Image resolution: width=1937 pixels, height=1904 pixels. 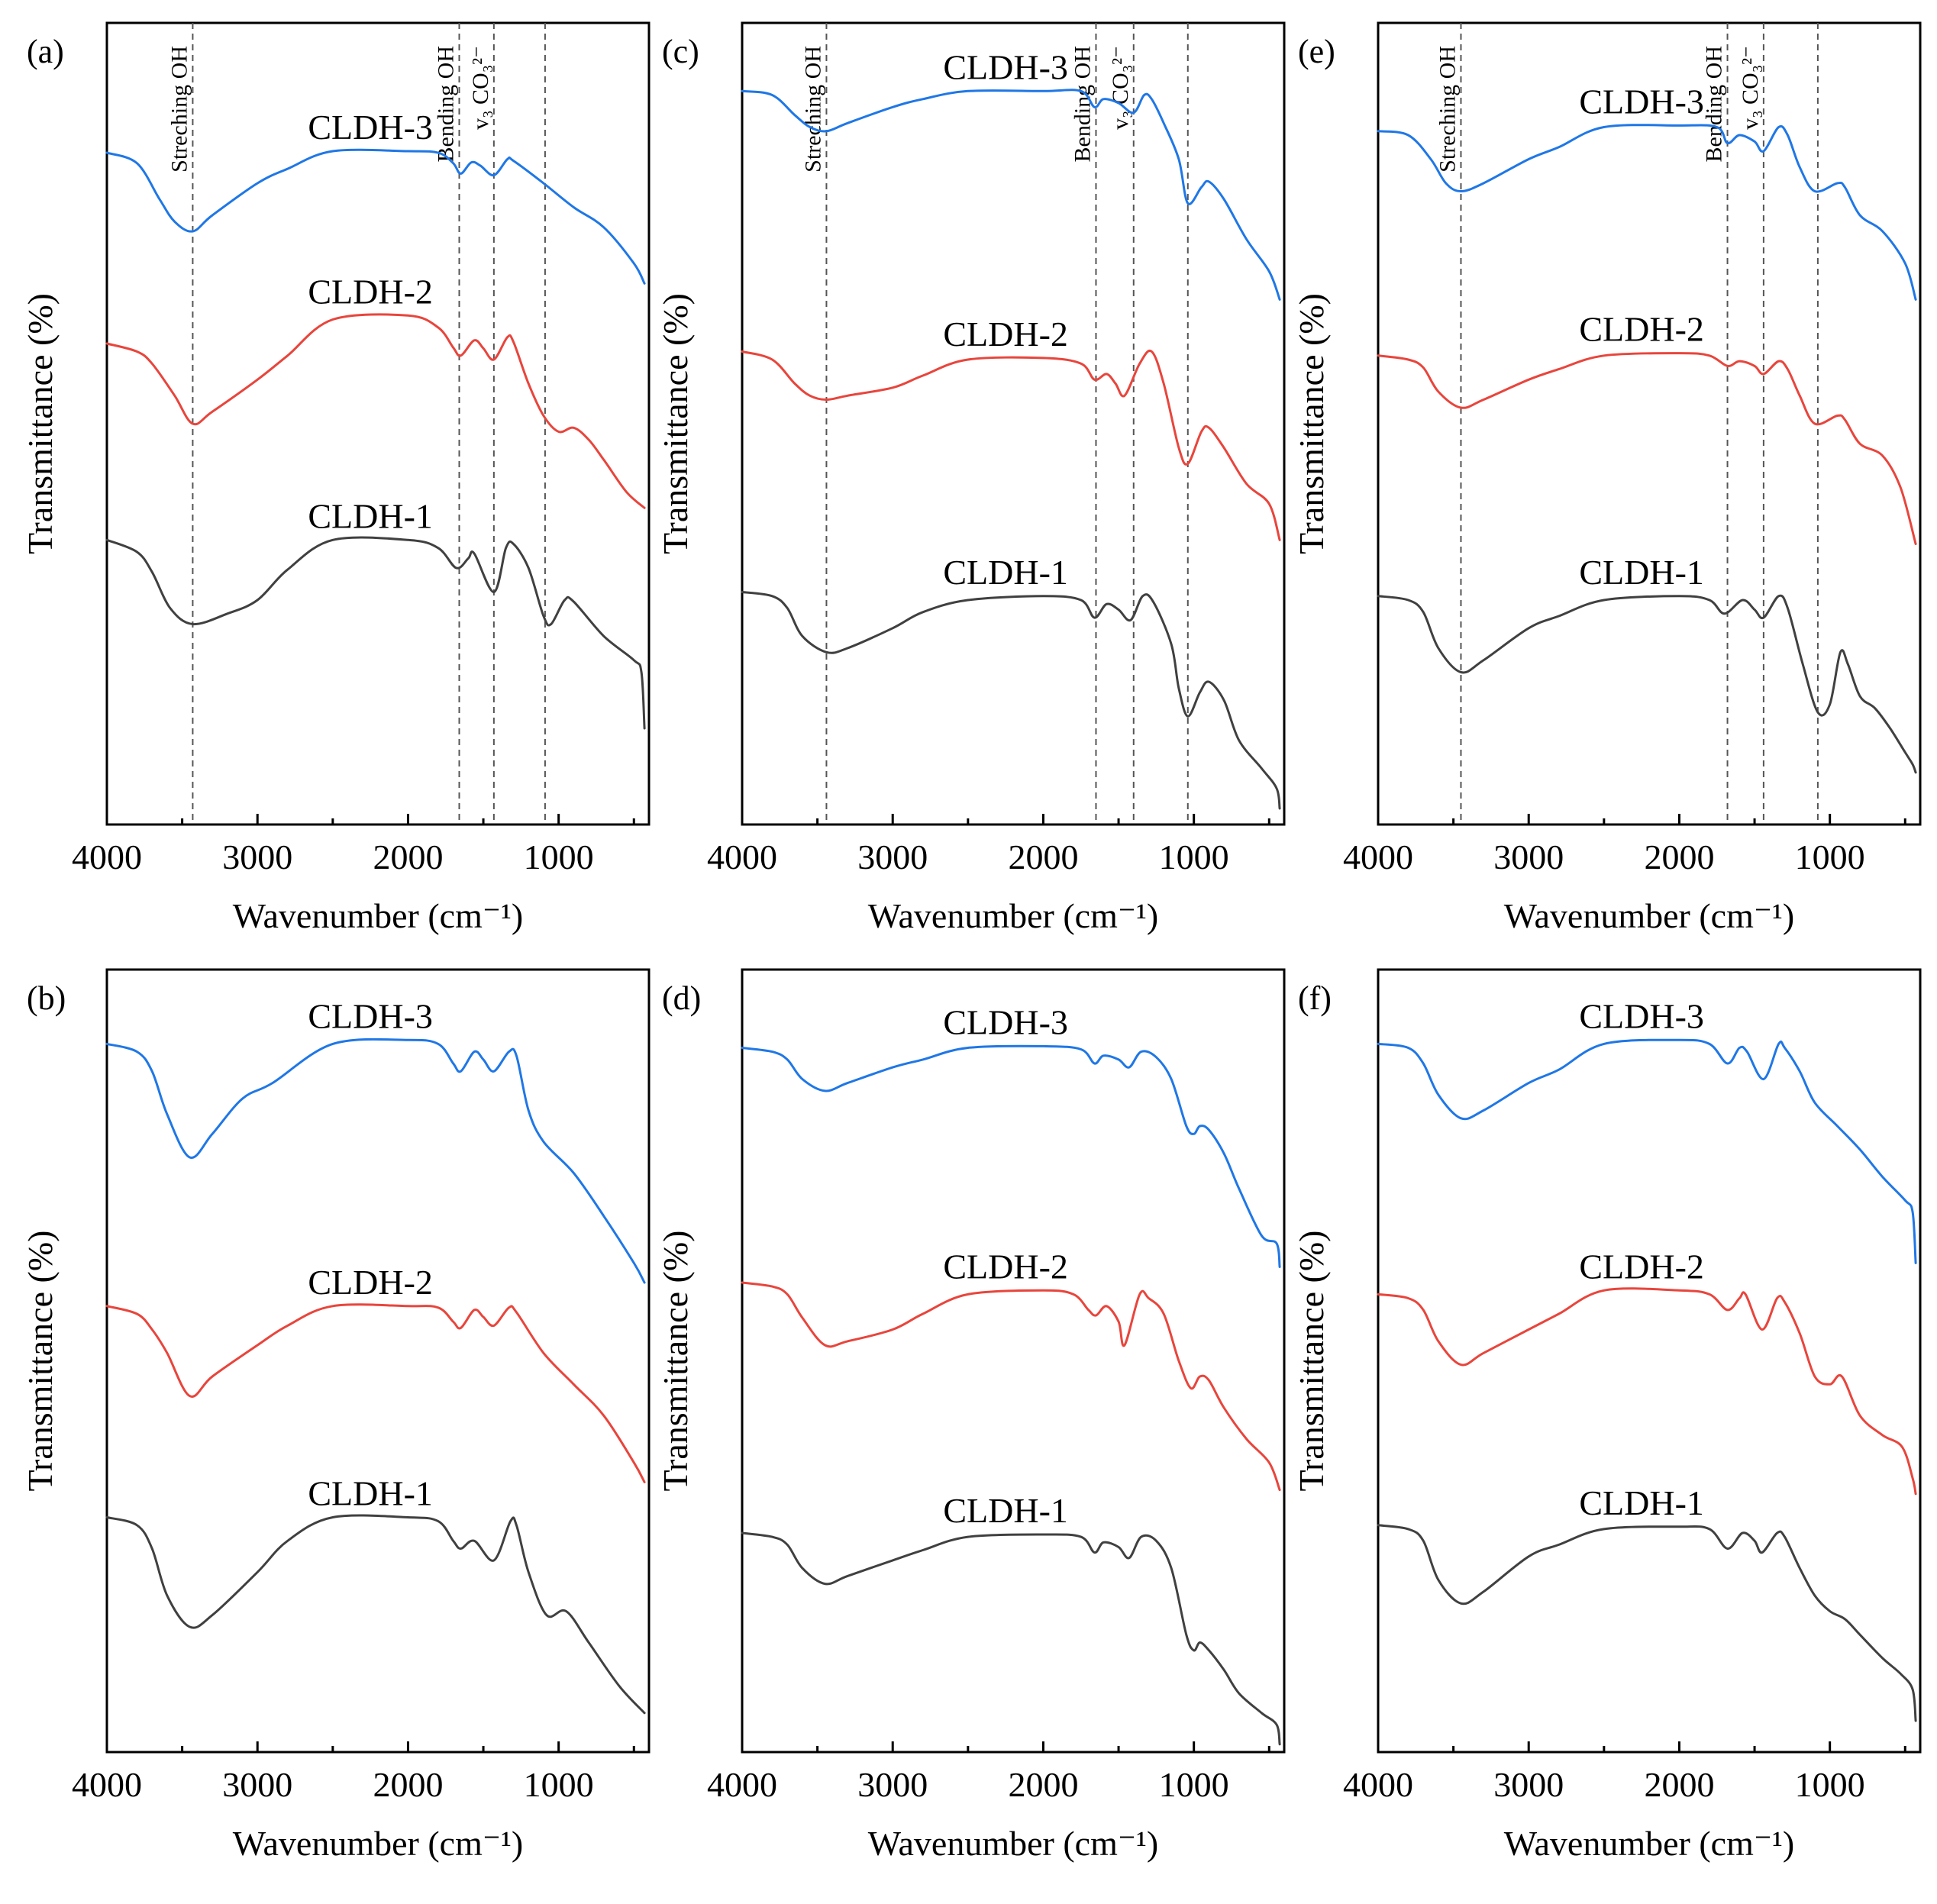 I want to click on panel-label: (b), so click(x=46, y=998).